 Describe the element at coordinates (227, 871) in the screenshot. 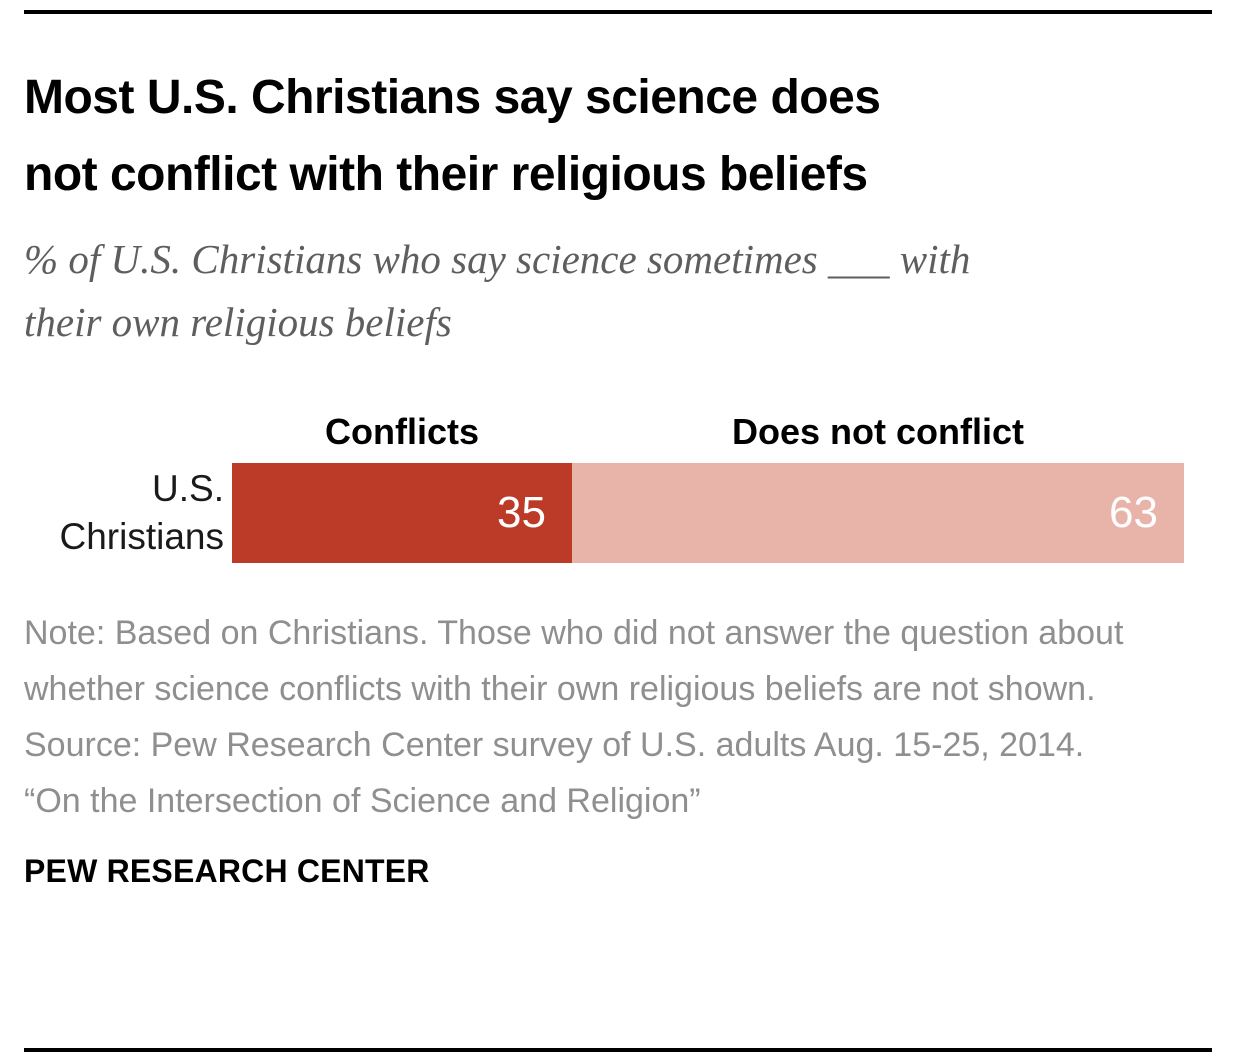

I see `brand-footer: PEW RESEARCH CENTER` at that location.